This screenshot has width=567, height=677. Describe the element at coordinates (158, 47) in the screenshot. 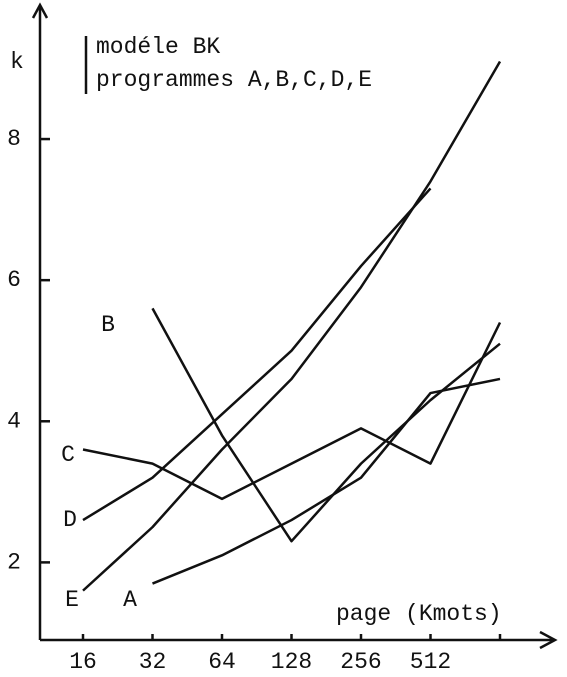

I see `legend-line: modéle BK` at that location.